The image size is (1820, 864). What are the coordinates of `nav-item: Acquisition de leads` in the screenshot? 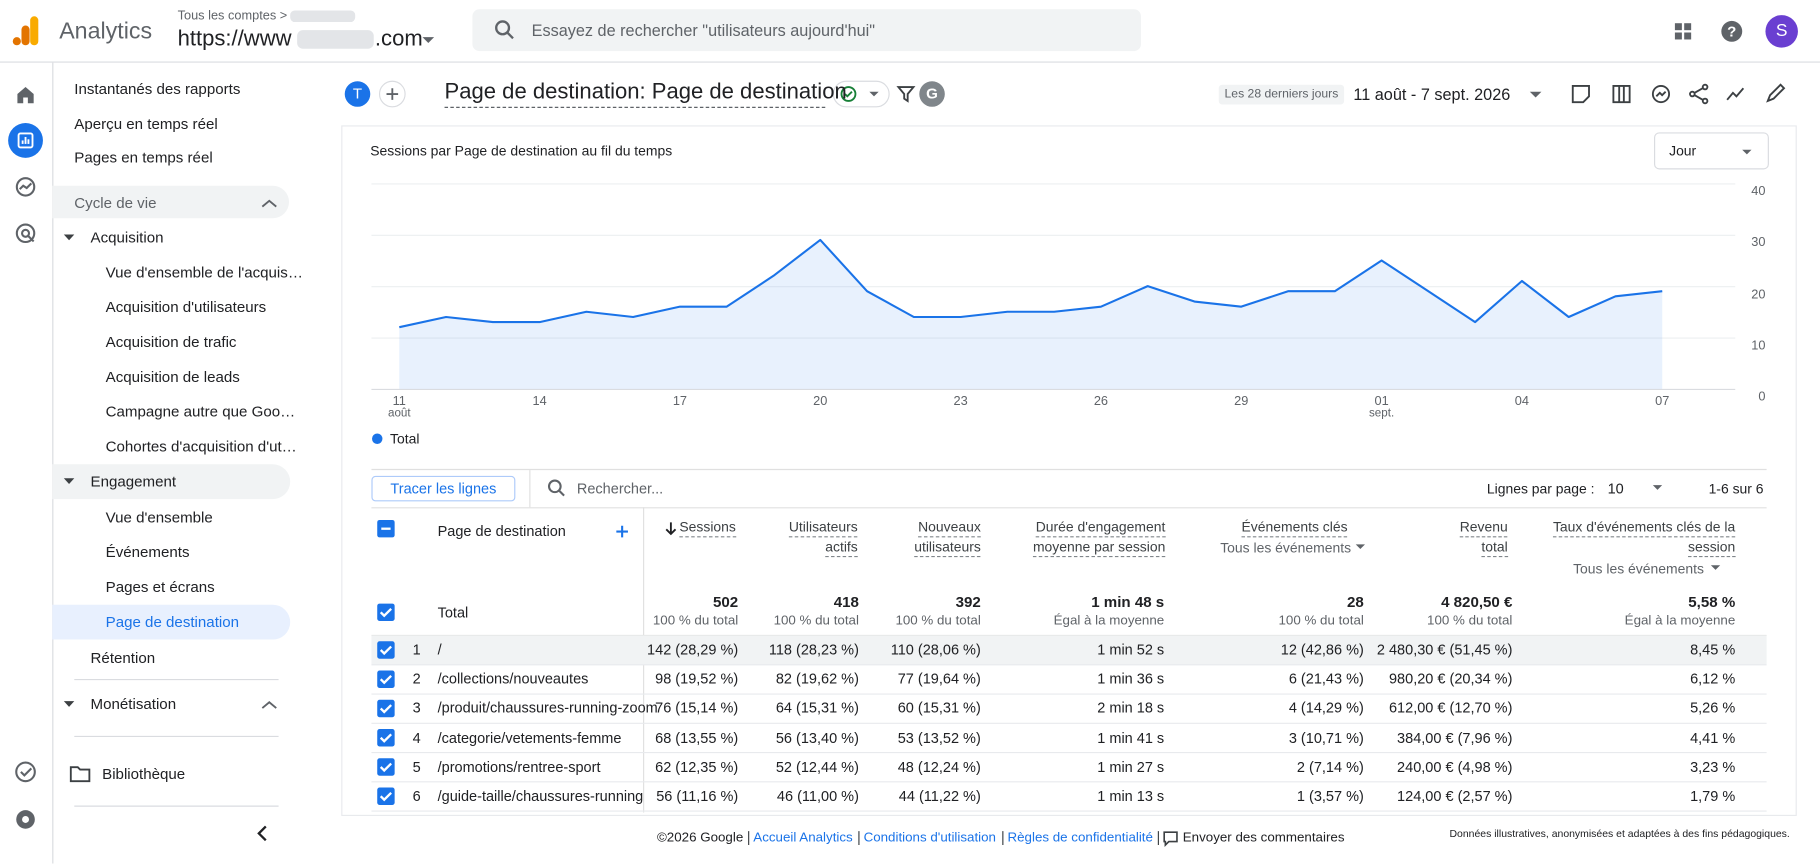 It's located at (172, 376).